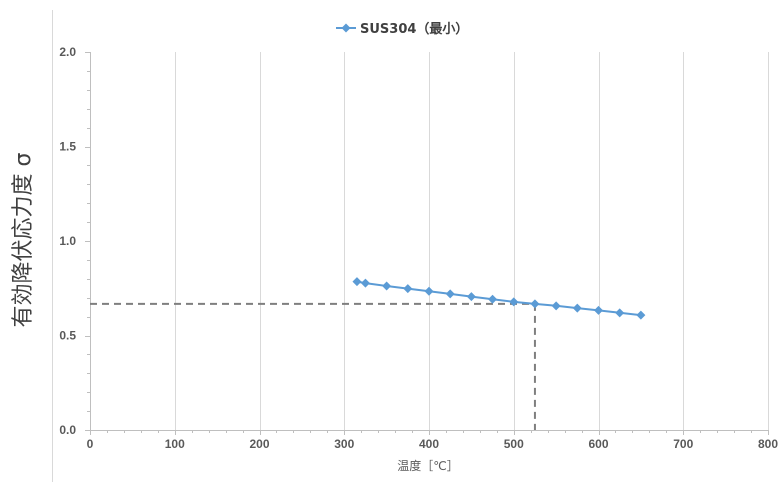  Describe the element at coordinates (414, 29) in the screenshot. I see `legend-label: SUS304（最小）` at that location.